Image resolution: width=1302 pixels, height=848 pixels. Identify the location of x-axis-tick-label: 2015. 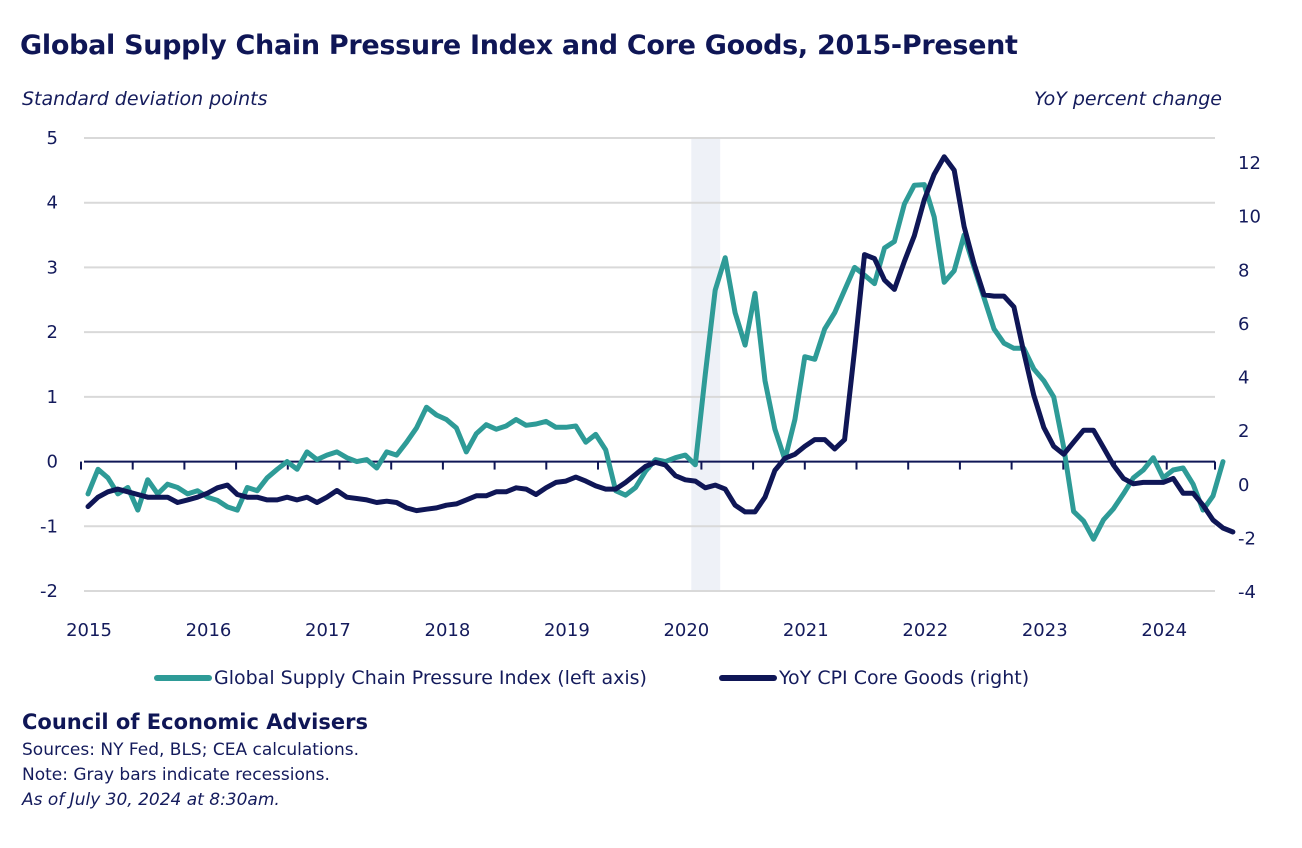
(89, 630).